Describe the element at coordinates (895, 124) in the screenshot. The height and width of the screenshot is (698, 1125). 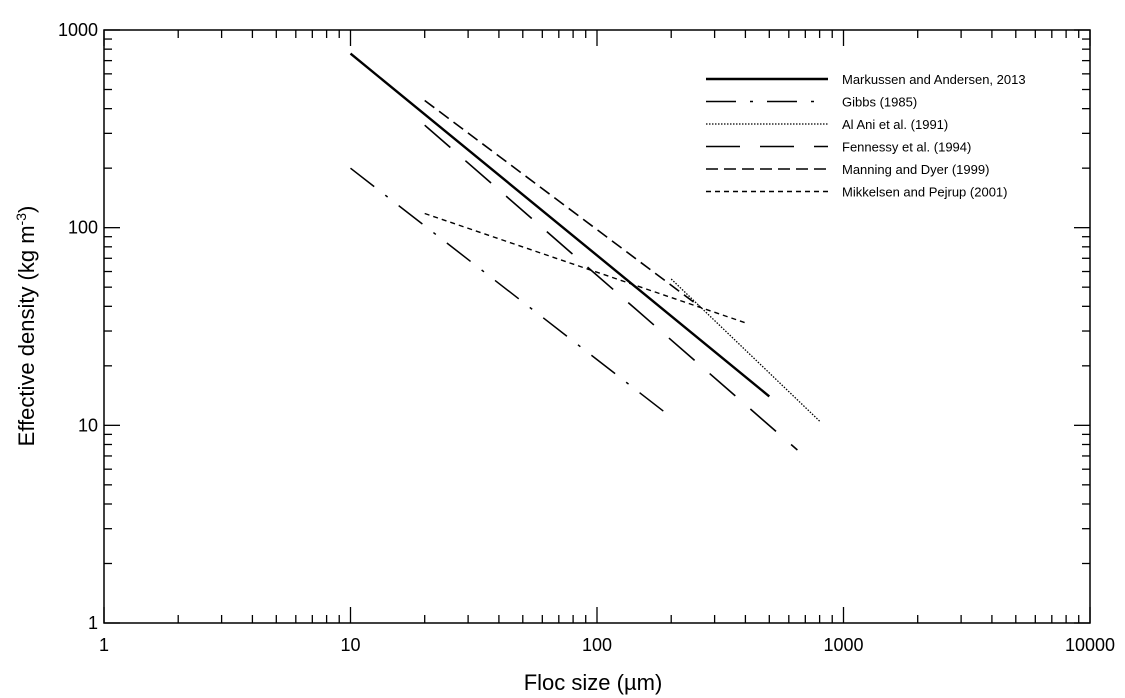
I see `legend-label-3: Al Ani et al. (1991)` at that location.